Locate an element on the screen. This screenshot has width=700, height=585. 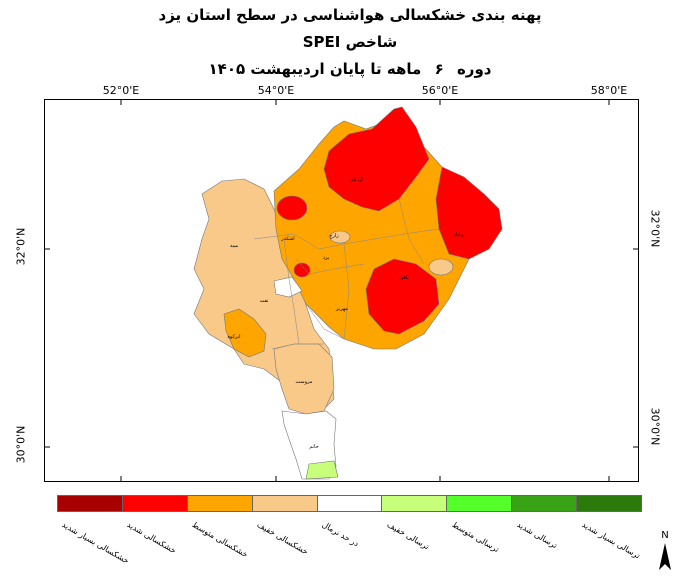
legend-label-severe-wet: ترسالی شدید is located at coordinates (537, 535).